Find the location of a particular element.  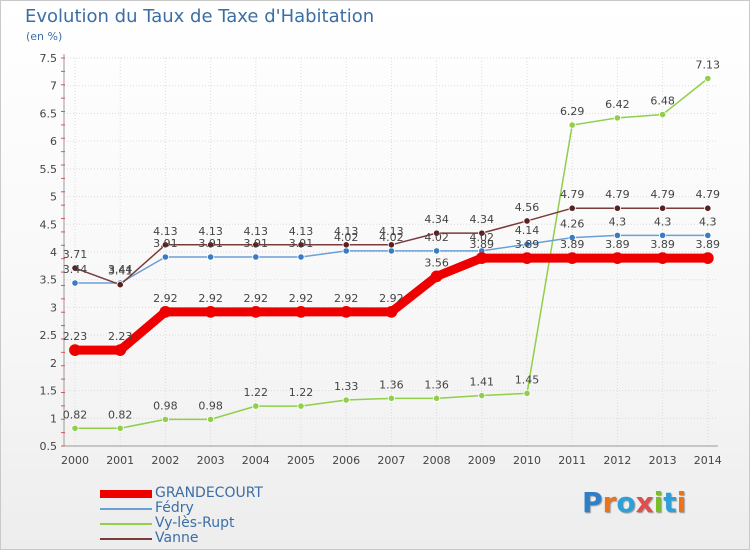

legend-label: GRANDECOURT is located at coordinates (209, 493).